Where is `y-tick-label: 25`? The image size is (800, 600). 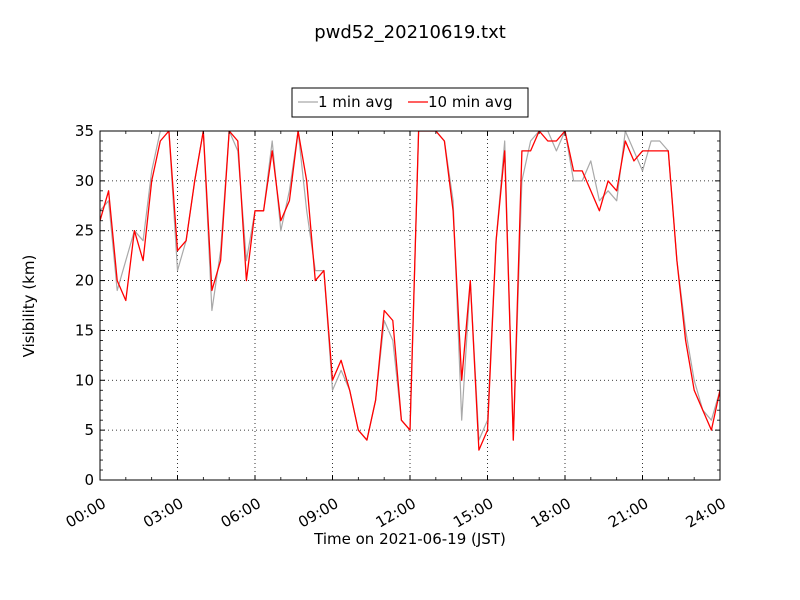
y-tick-label: 25 is located at coordinates (84, 231).